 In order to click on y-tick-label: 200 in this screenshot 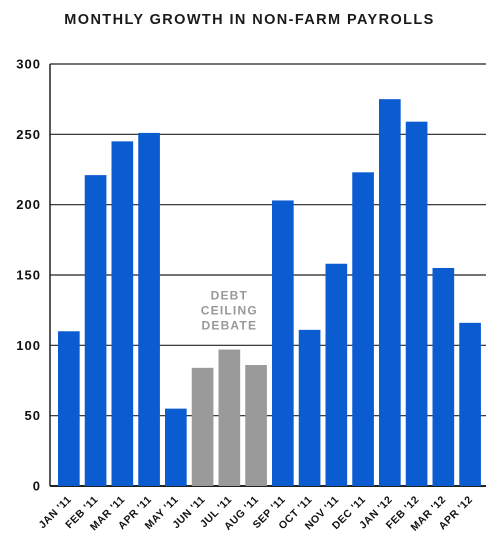, I will do `click(28, 204)`.